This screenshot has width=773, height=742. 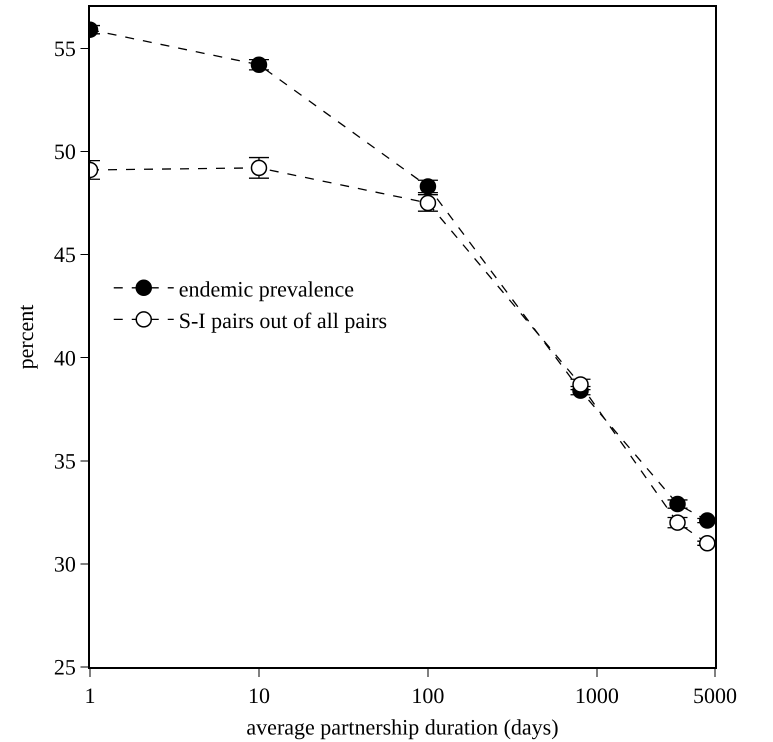 What do you see at coordinates (596, 695) in the screenshot?
I see `x-tick-label: 1000` at bounding box center [596, 695].